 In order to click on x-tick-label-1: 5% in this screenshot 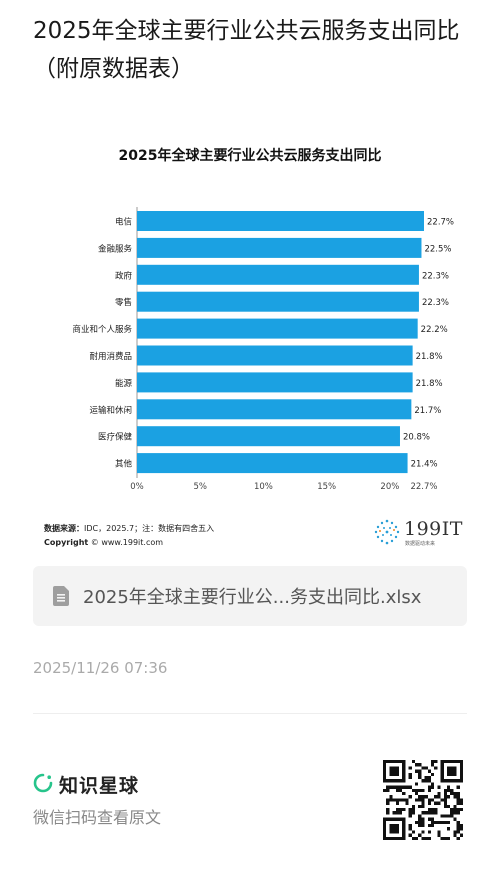, I will do `click(200, 487)`.